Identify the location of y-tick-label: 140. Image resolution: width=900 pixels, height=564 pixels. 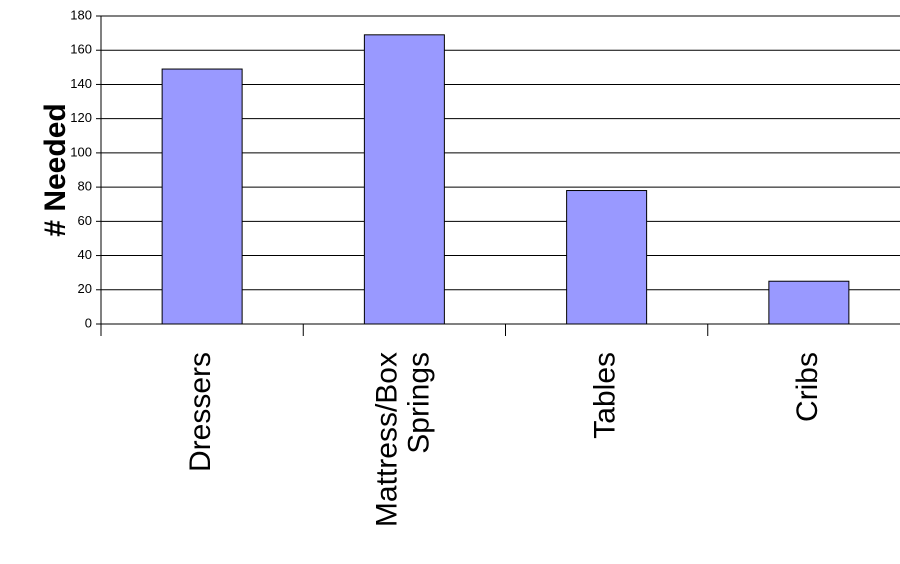
(81, 83).